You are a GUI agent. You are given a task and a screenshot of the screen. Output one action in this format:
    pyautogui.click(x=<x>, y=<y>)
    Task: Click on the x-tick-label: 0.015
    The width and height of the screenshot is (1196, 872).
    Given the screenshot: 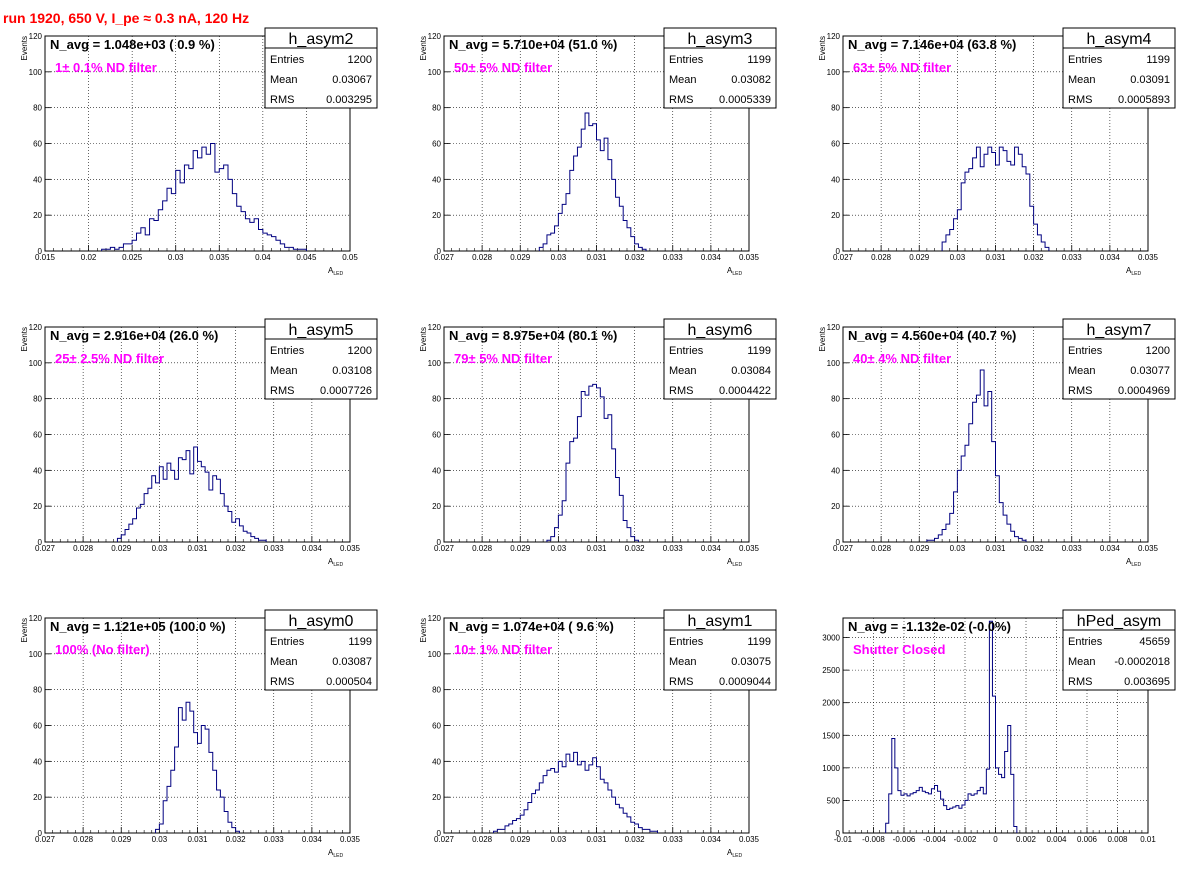 What is the action you would take?
    pyautogui.click(x=45, y=257)
    